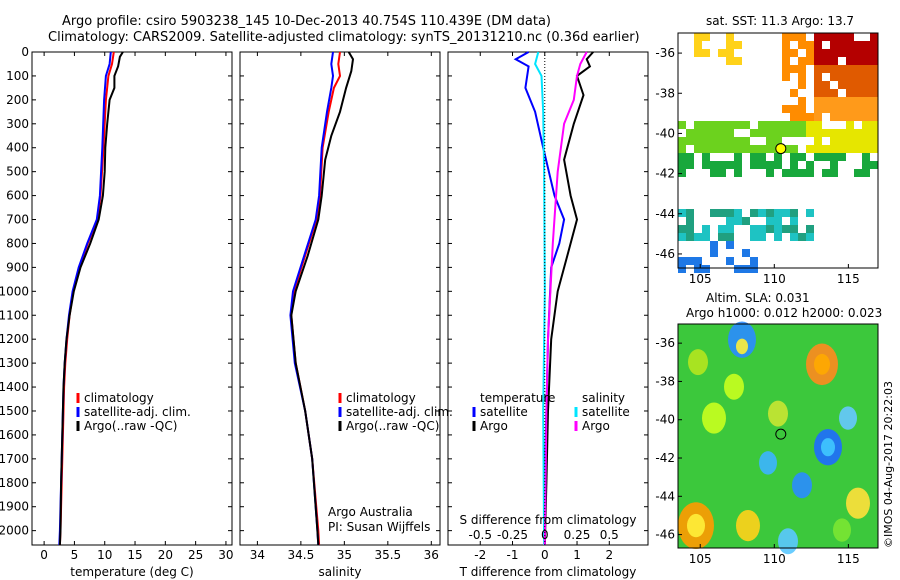  I want to click on y-tick-label: 2000, so click(14, 531).